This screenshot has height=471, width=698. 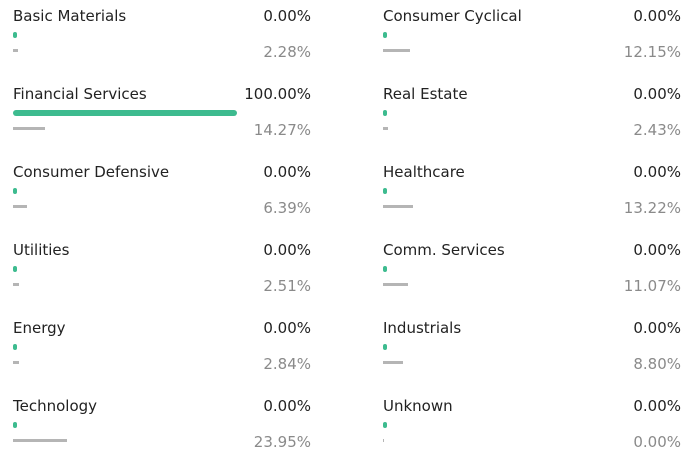 What do you see at coordinates (282, 130) in the screenshot?
I see `benchmark-value: 14.27%` at bounding box center [282, 130].